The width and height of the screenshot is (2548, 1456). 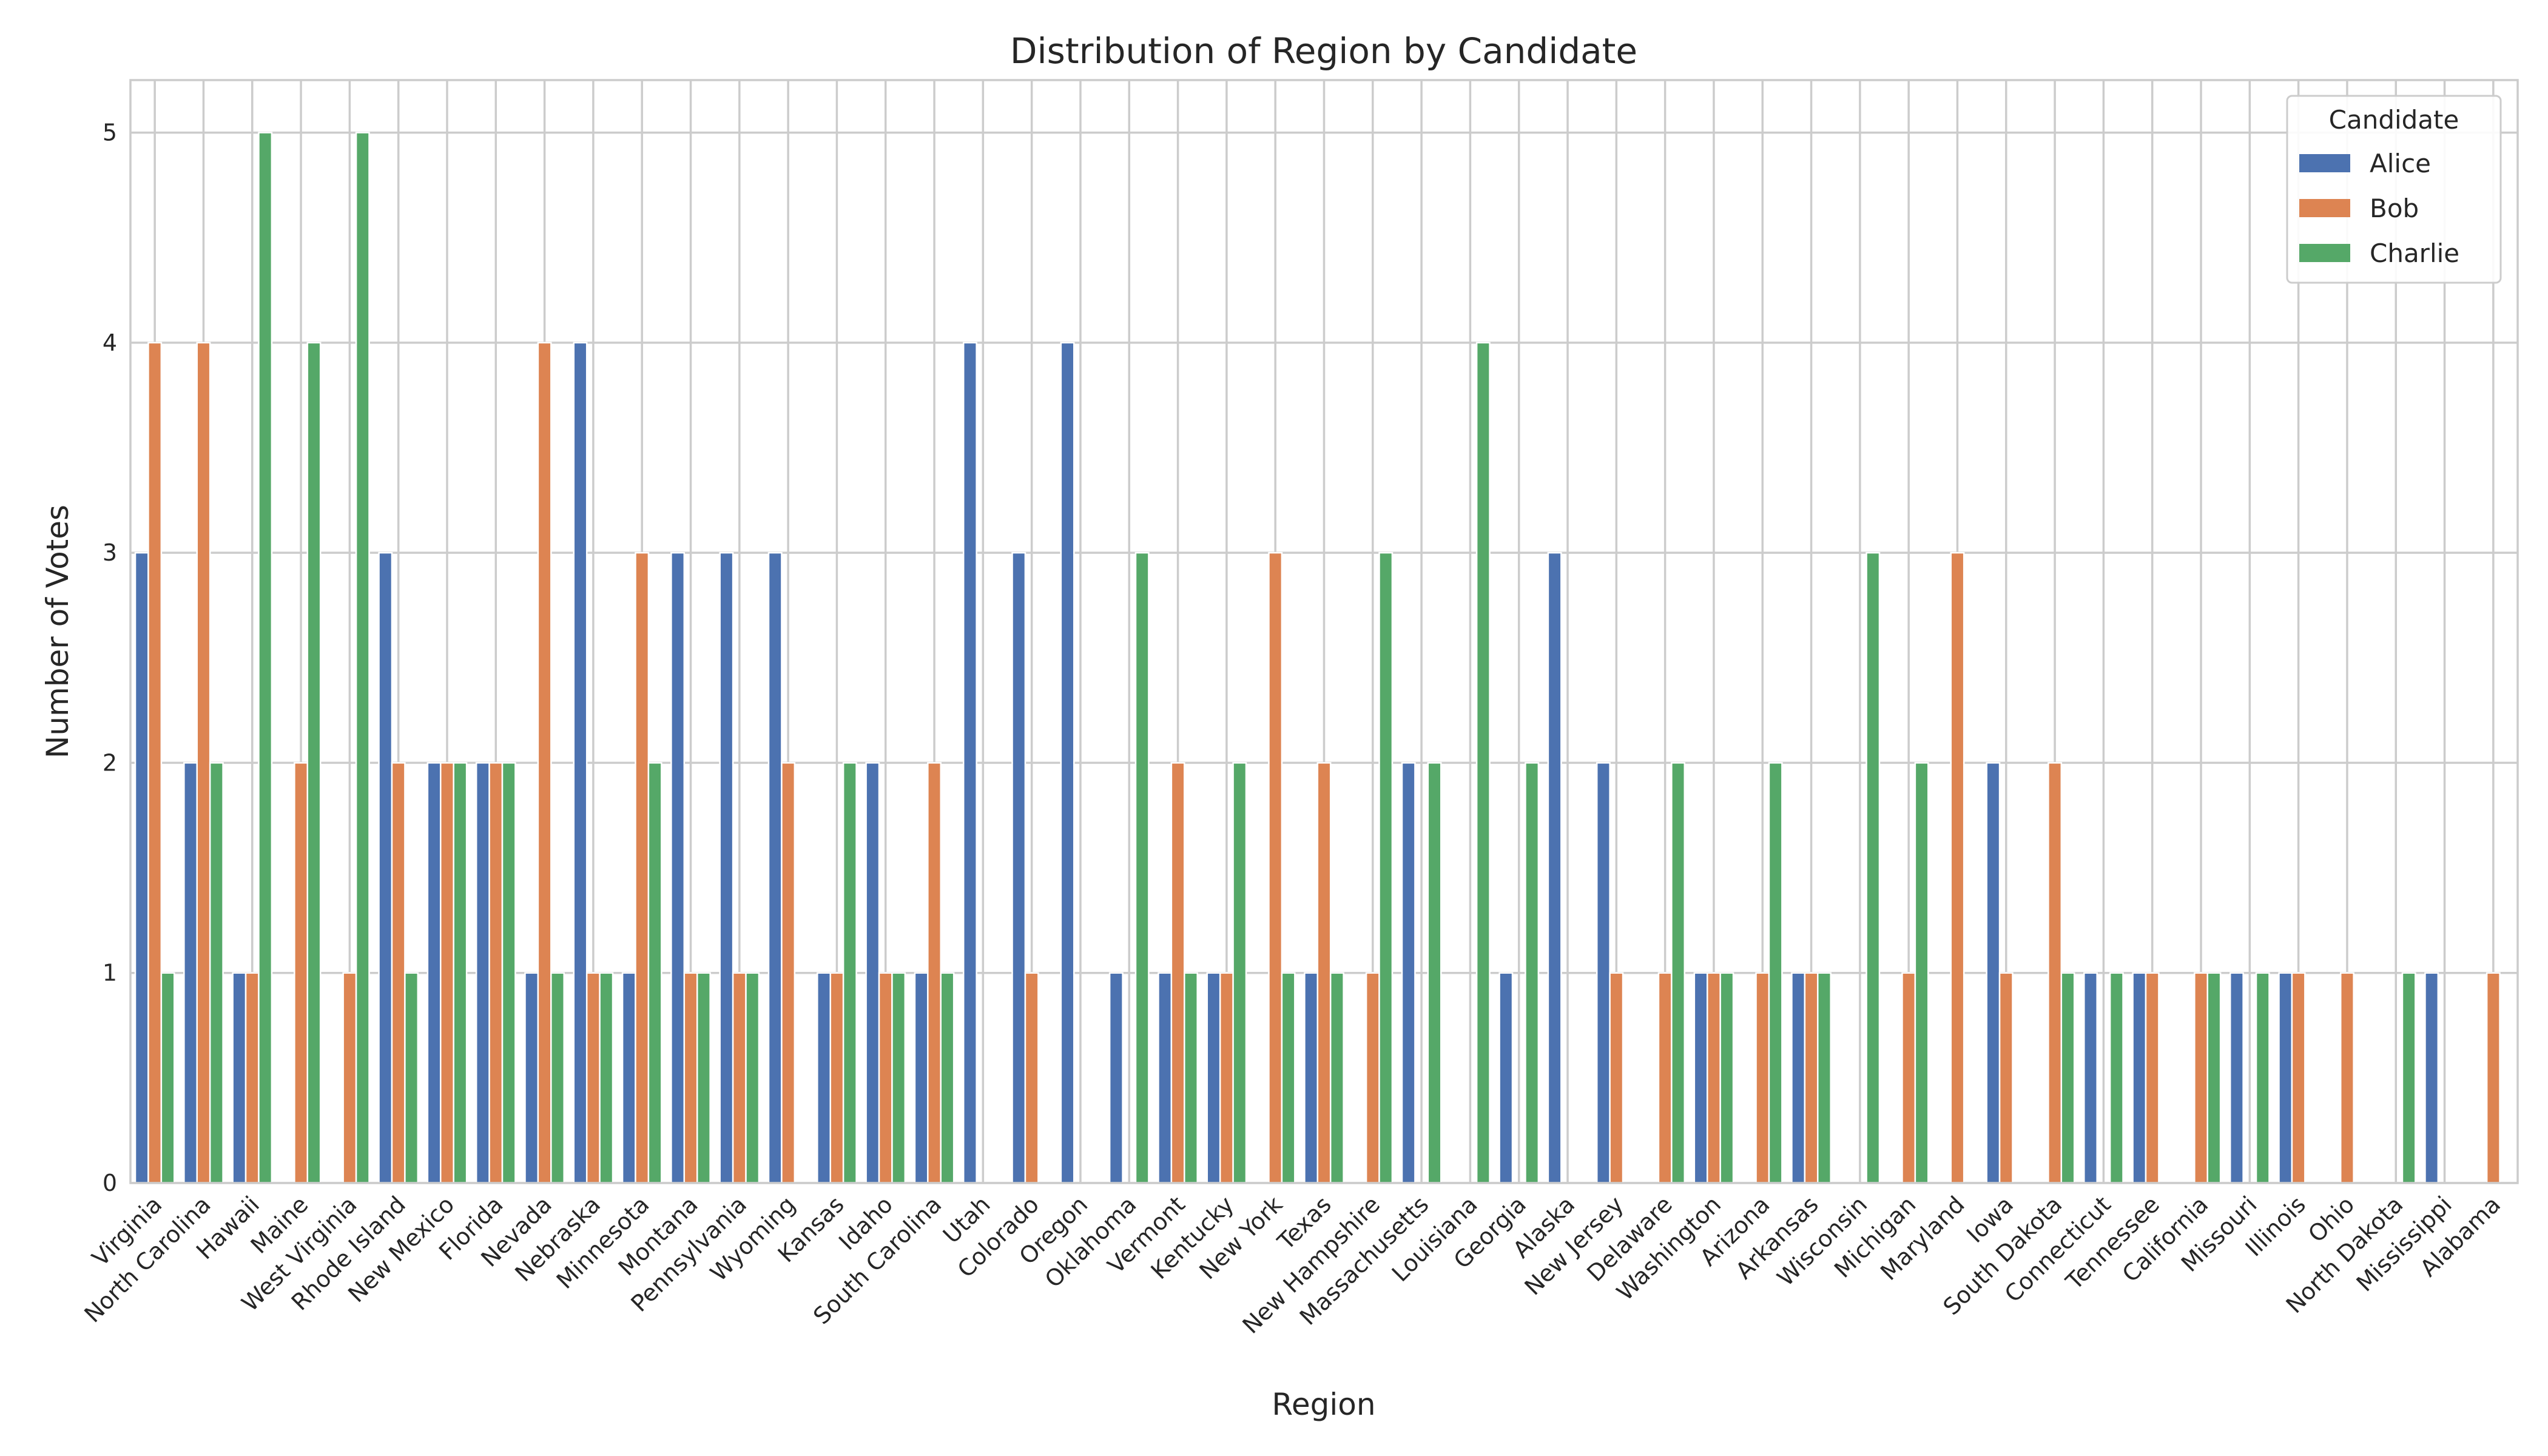 I want to click on legend: Candidate Alice Bob Charlie, so click(x=2394, y=189).